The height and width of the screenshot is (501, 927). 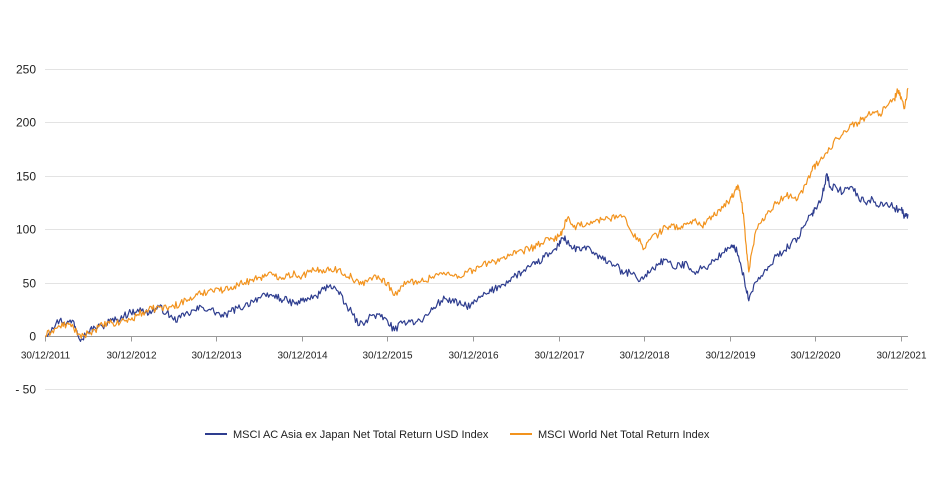 What do you see at coordinates (624, 435) in the screenshot?
I see `legend-label-world: MSCI World Net Total Return Index` at bounding box center [624, 435].